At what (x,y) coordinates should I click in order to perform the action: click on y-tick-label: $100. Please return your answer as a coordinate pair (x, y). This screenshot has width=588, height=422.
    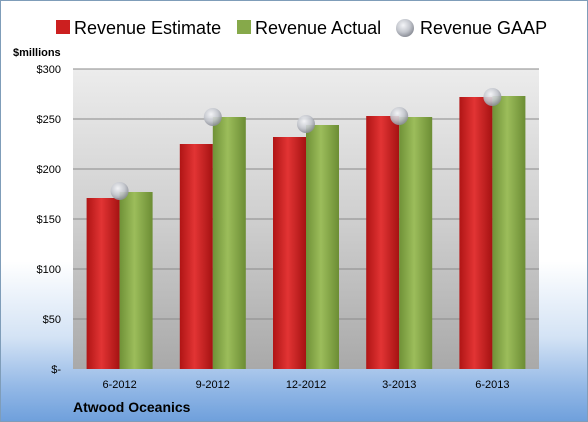
    Looking at the image, I should click on (49, 270).